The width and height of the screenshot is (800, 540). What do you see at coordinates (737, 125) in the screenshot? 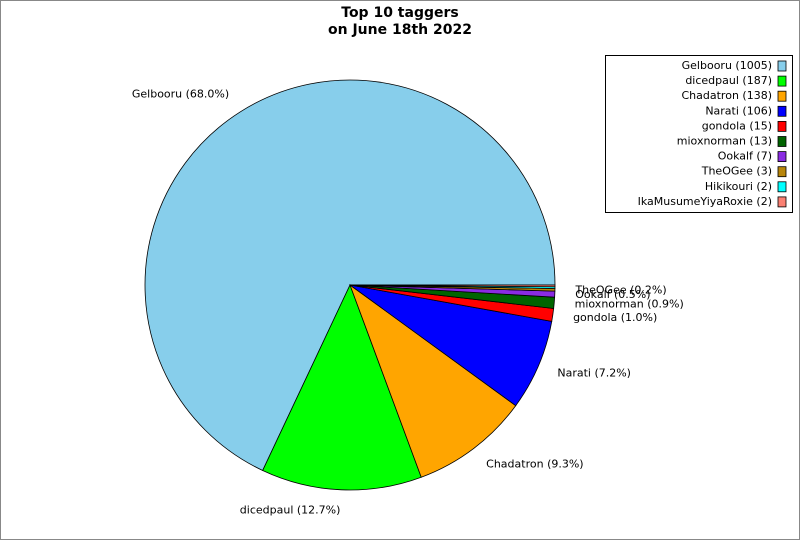
I see `legend-label: gondola (15)` at bounding box center [737, 125].